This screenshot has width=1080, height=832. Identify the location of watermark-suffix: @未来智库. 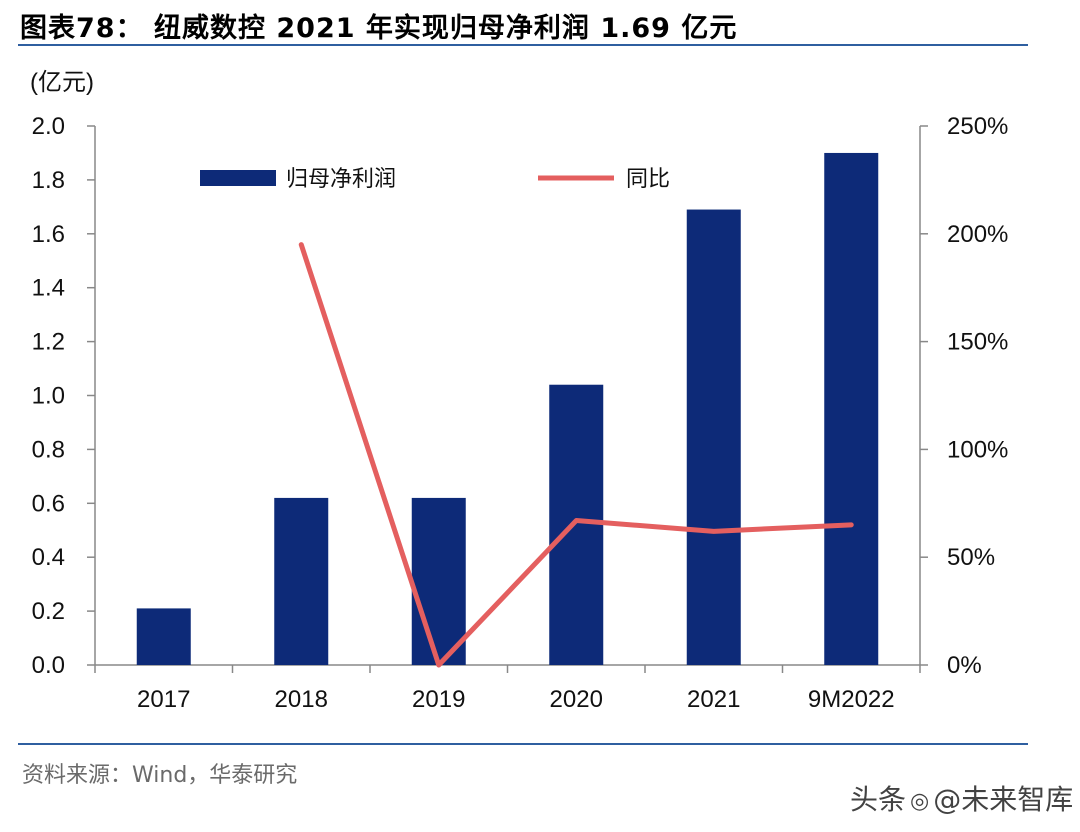
(1003, 799).